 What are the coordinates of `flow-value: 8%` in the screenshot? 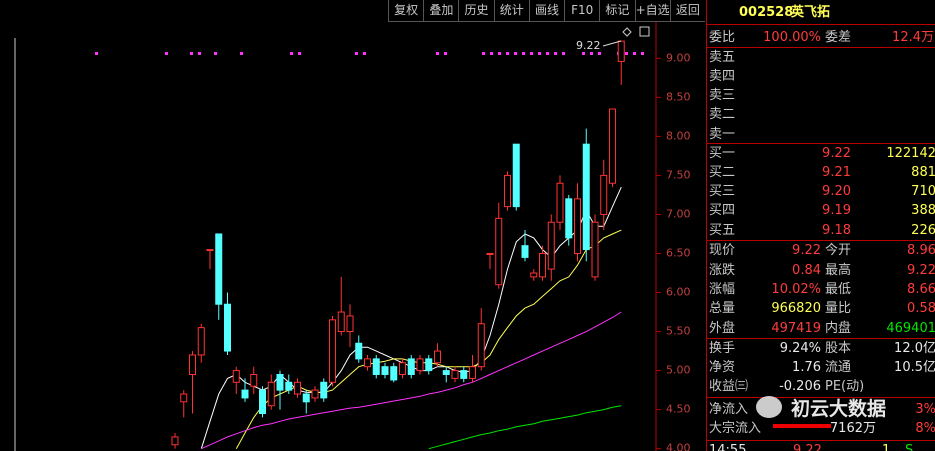 It's located at (925, 428).